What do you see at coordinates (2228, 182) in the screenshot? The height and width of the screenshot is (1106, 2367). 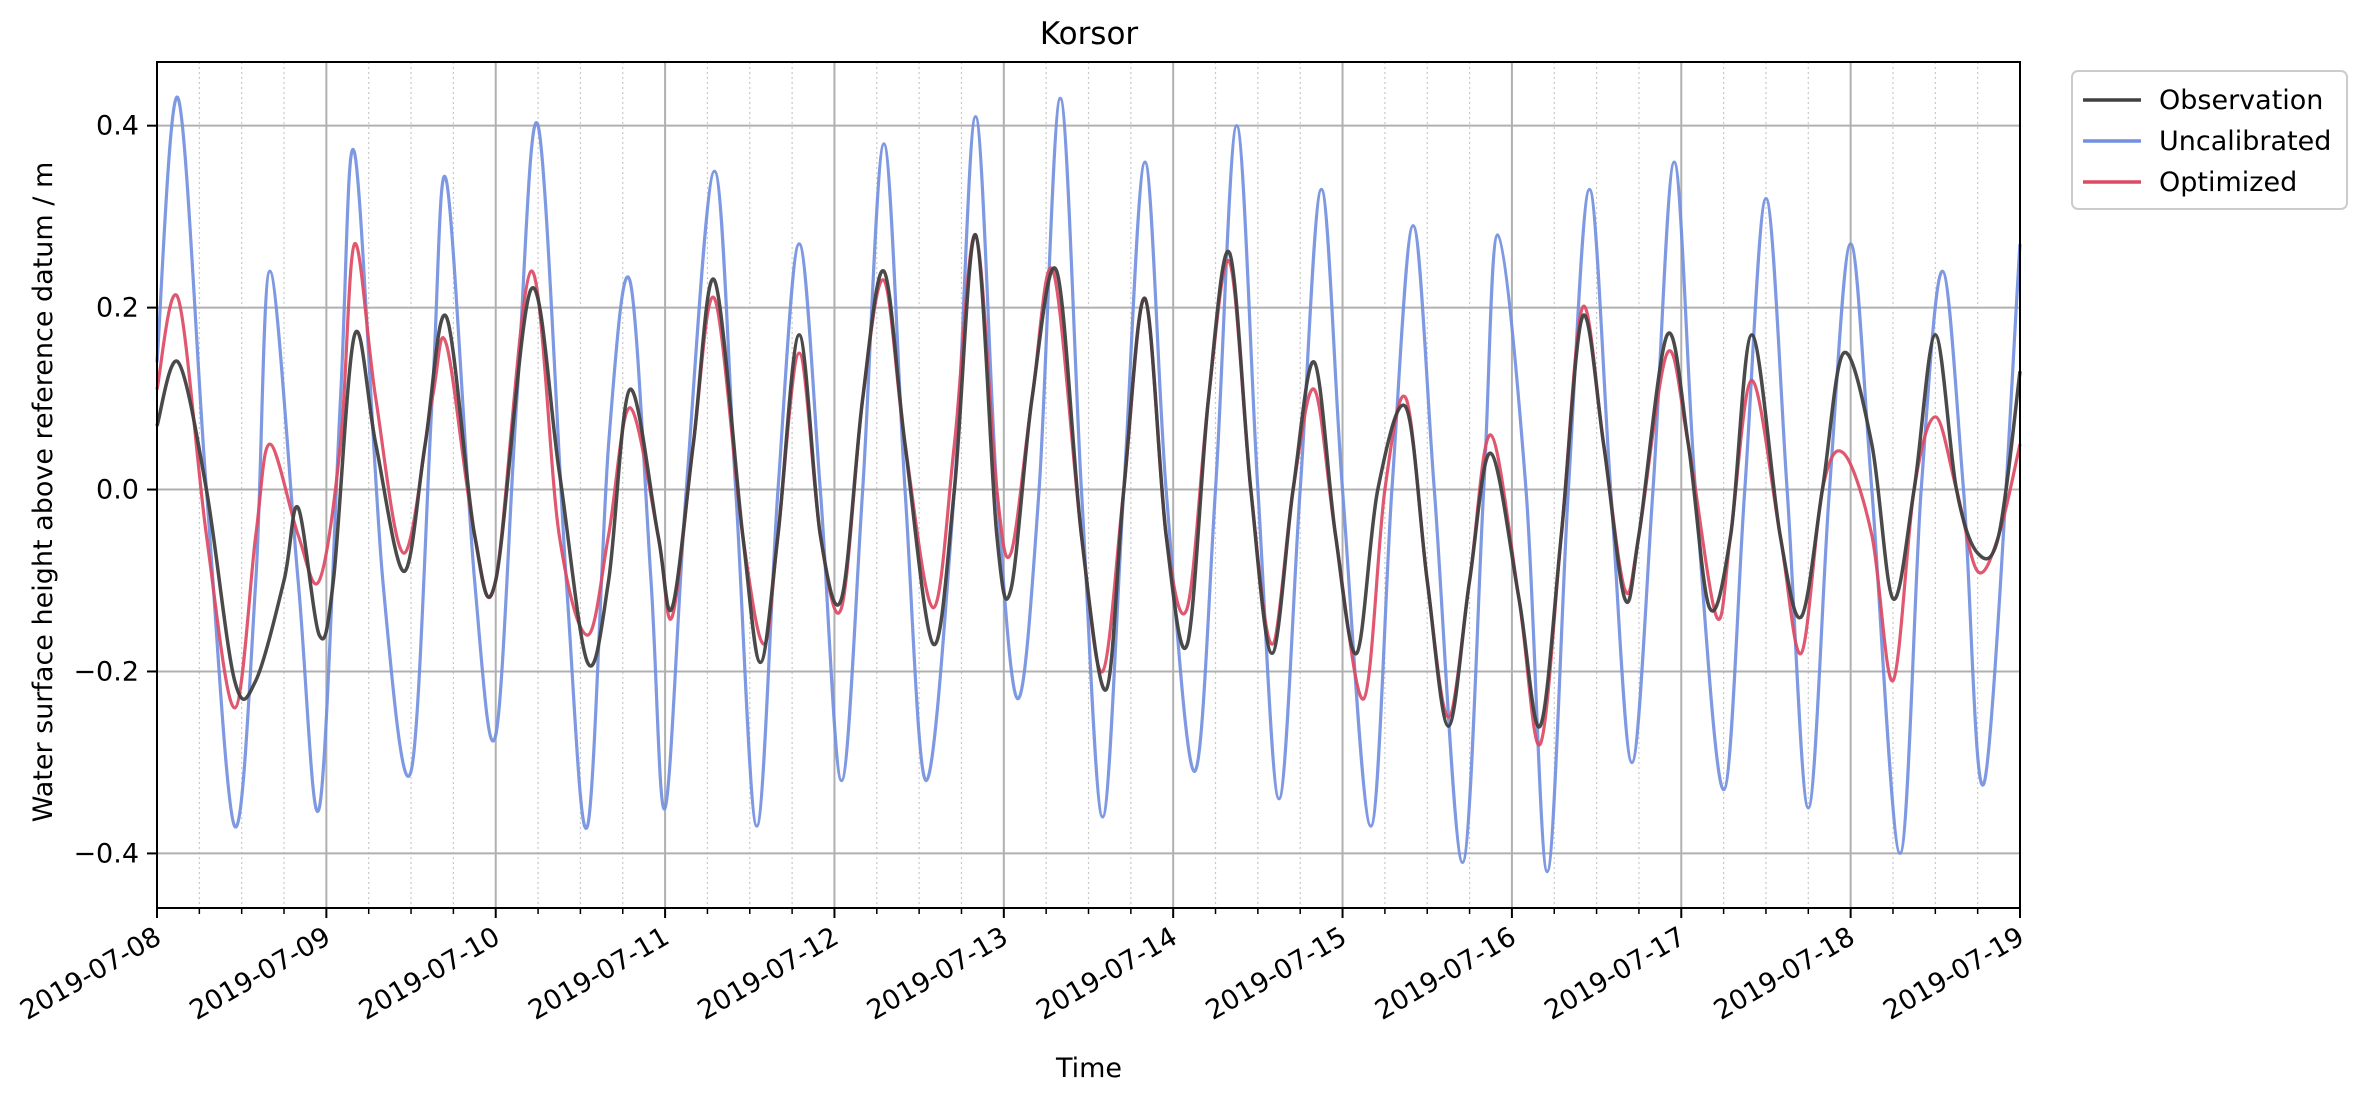 I see `legend-label-optimized: Optimized` at bounding box center [2228, 182].